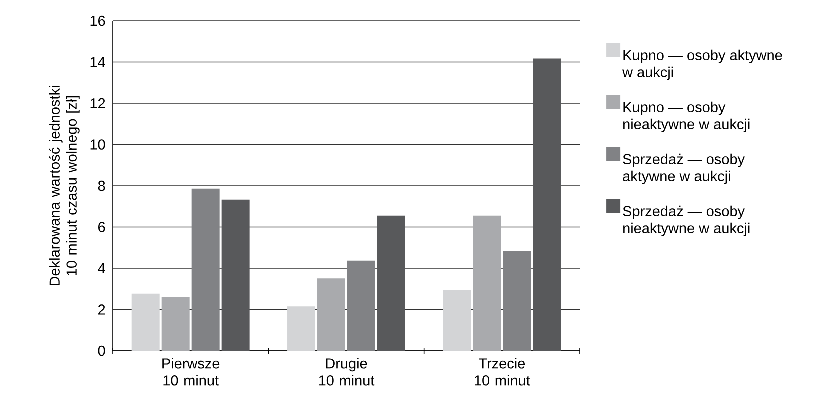 Image resolution: width=822 pixels, height=420 pixels. Describe the element at coordinates (102, 269) in the screenshot. I see `y-tick-label: 4` at that location.